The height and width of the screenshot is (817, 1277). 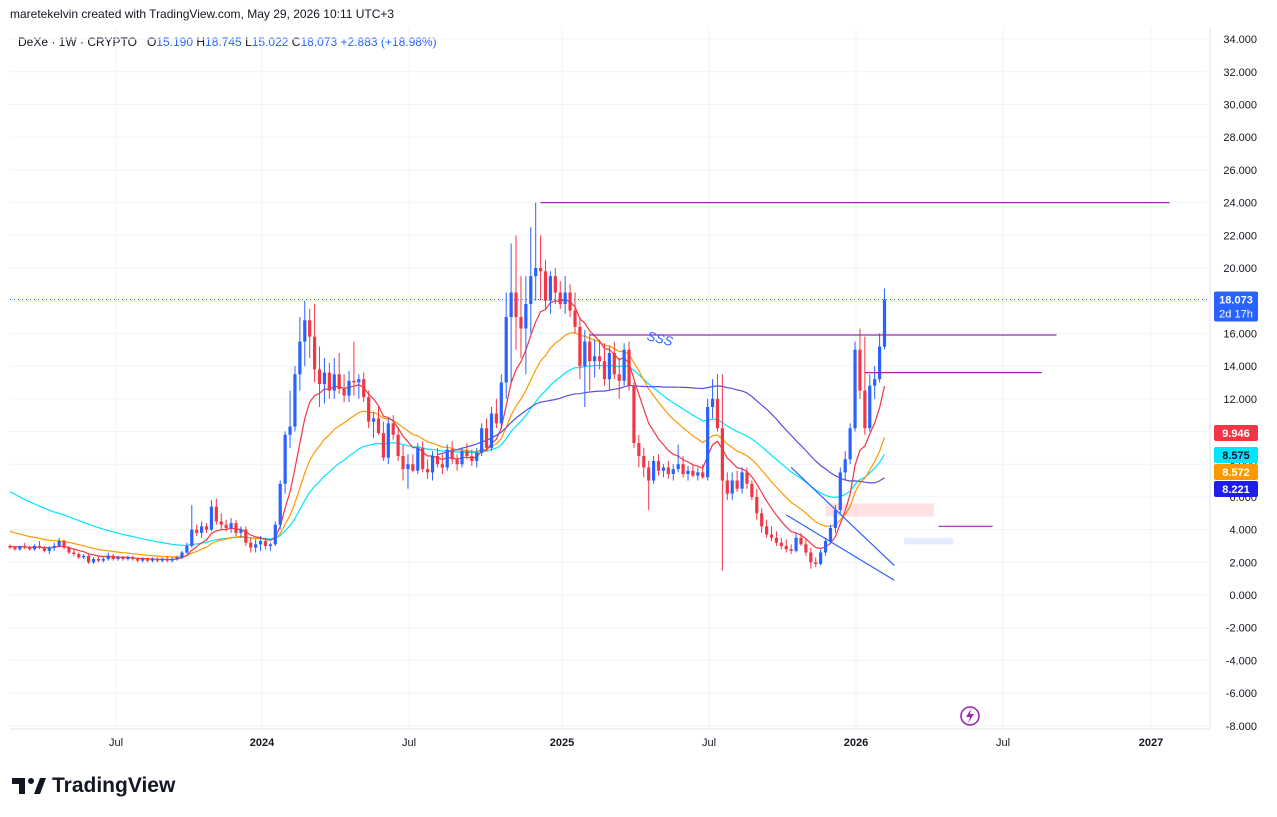 I want to click on channel-upper, so click(x=842, y=517).